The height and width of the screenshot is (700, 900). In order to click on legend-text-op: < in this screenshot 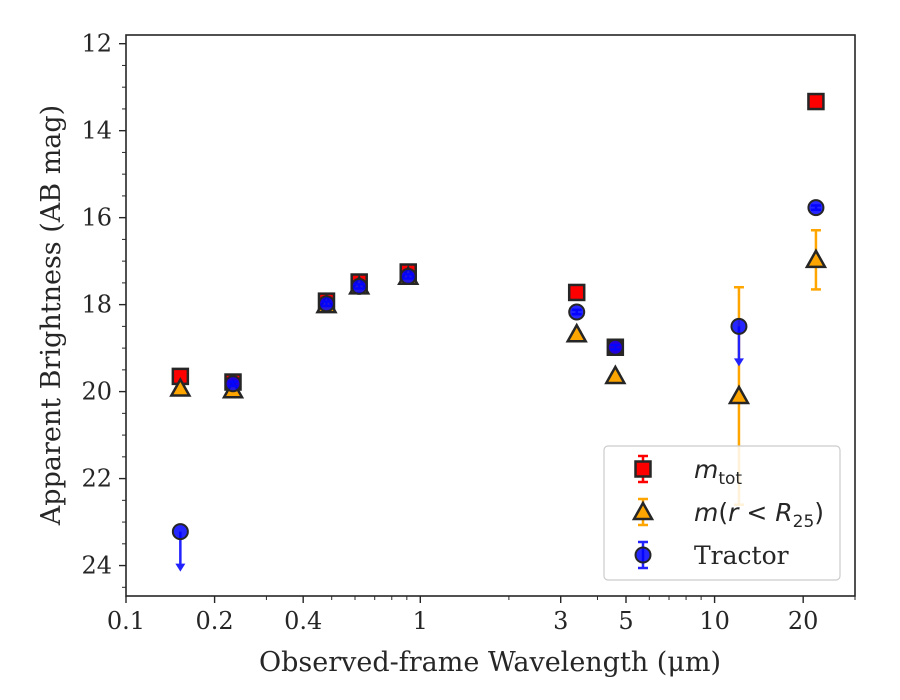, I will do `click(756, 512)`.